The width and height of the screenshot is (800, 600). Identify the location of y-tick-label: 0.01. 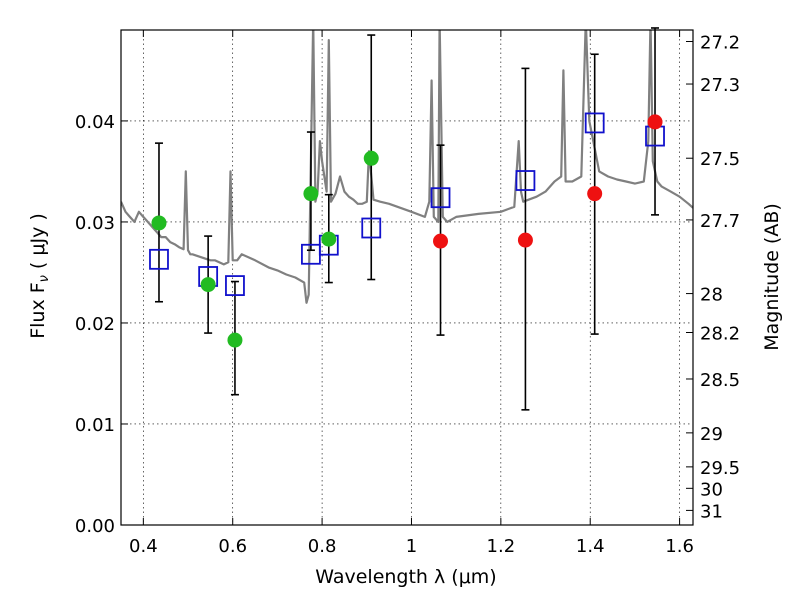
(95, 425).